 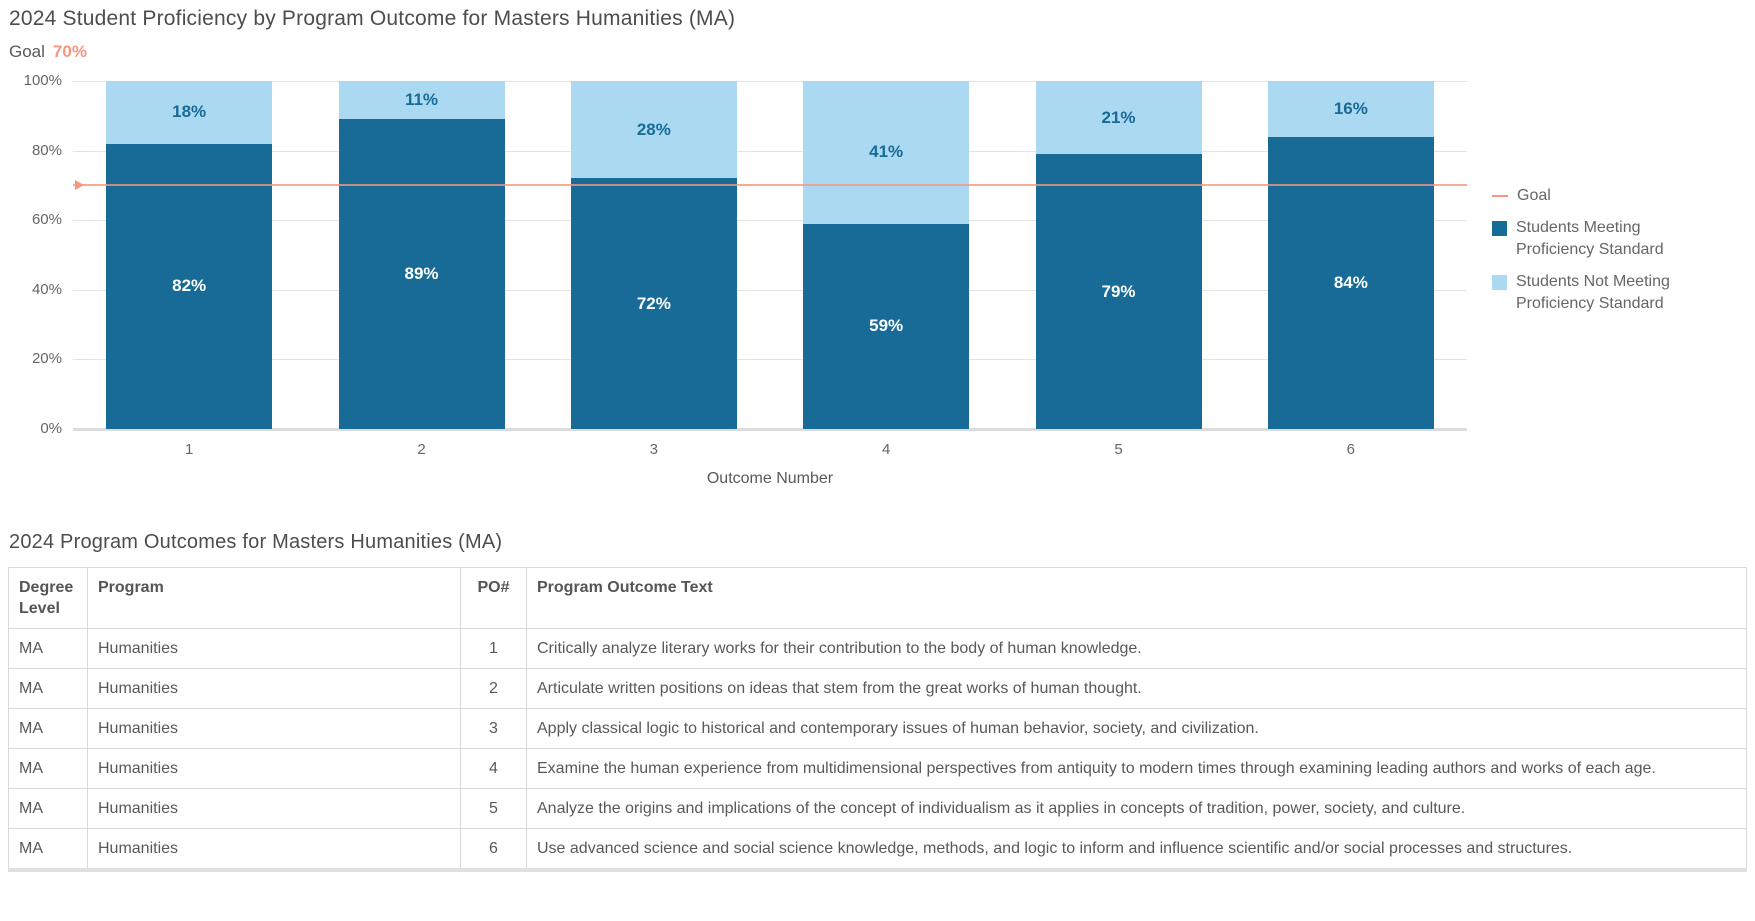 I want to click on not-meeting-value-label-6: 16%, so click(x=1350, y=108).